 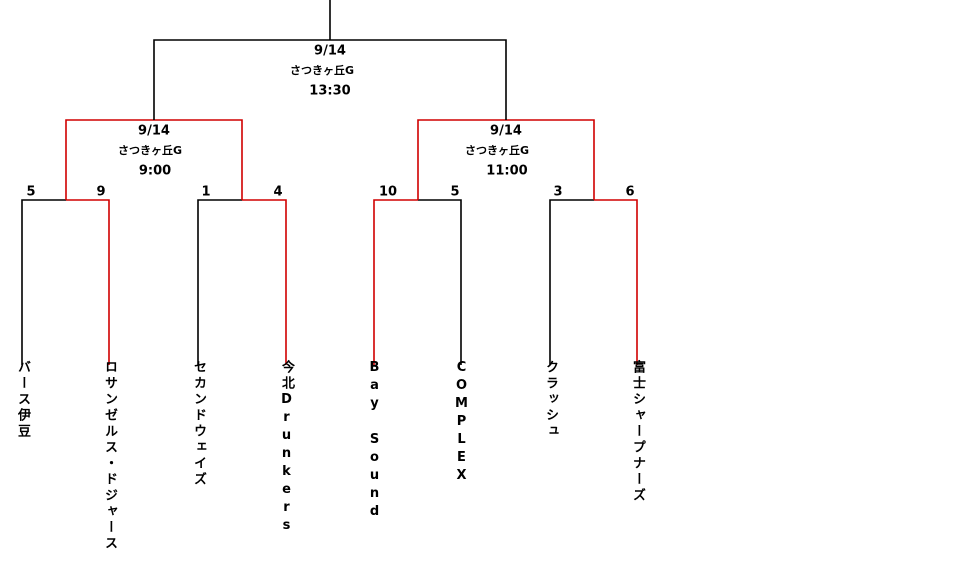 What do you see at coordinates (22, 400) in the screenshot?
I see `team-name: バース伊豆` at bounding box center [22, 400].